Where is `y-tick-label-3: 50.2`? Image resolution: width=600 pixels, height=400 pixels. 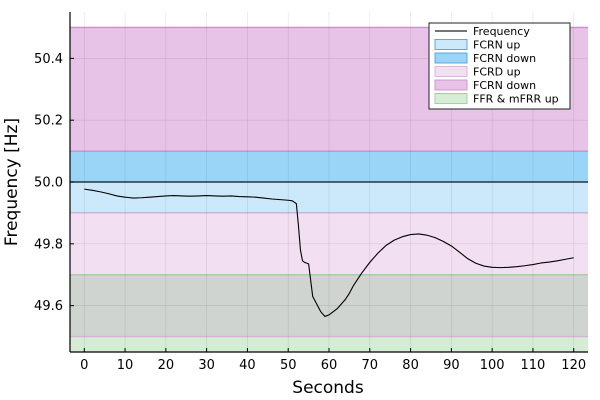 y-tick-label-3: 50.2 is located at coordinates (48, 121).